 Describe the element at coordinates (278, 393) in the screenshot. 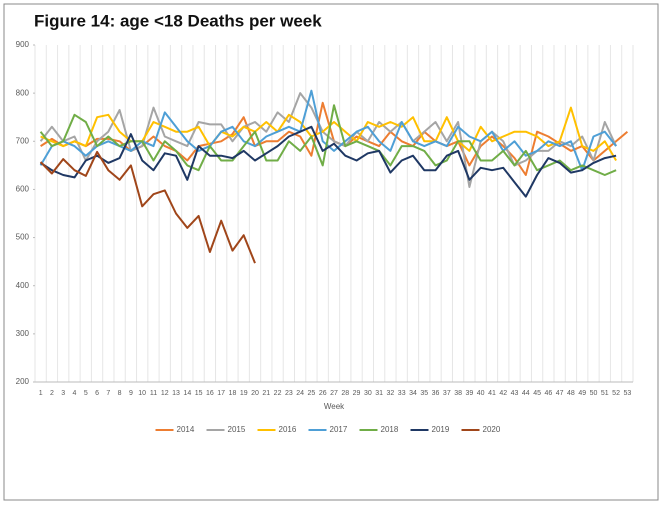

I see `x-tick-label: 22` at that location.